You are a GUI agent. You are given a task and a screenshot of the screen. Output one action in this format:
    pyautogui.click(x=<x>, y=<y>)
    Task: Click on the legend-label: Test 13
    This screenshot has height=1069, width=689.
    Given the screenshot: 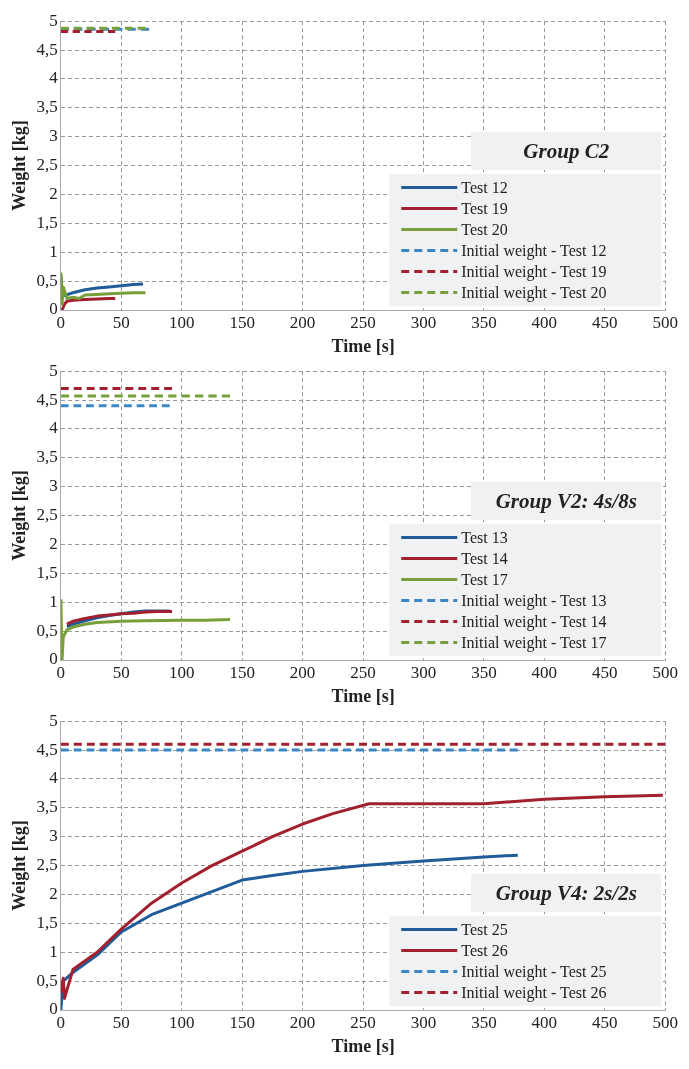 What is the action you would take?
    pyautogui.click(x=484, y=537)
    